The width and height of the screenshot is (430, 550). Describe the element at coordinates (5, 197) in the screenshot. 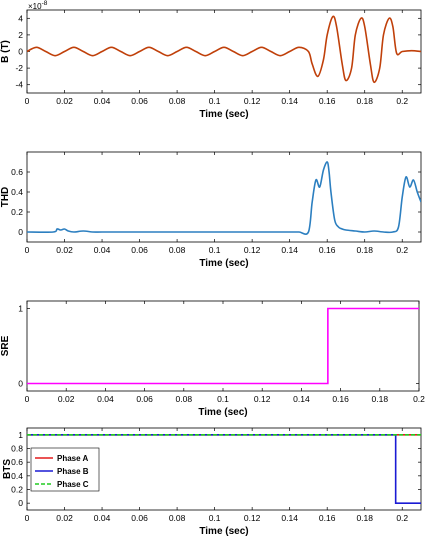

I see `y-axis-label: THD` at that location.